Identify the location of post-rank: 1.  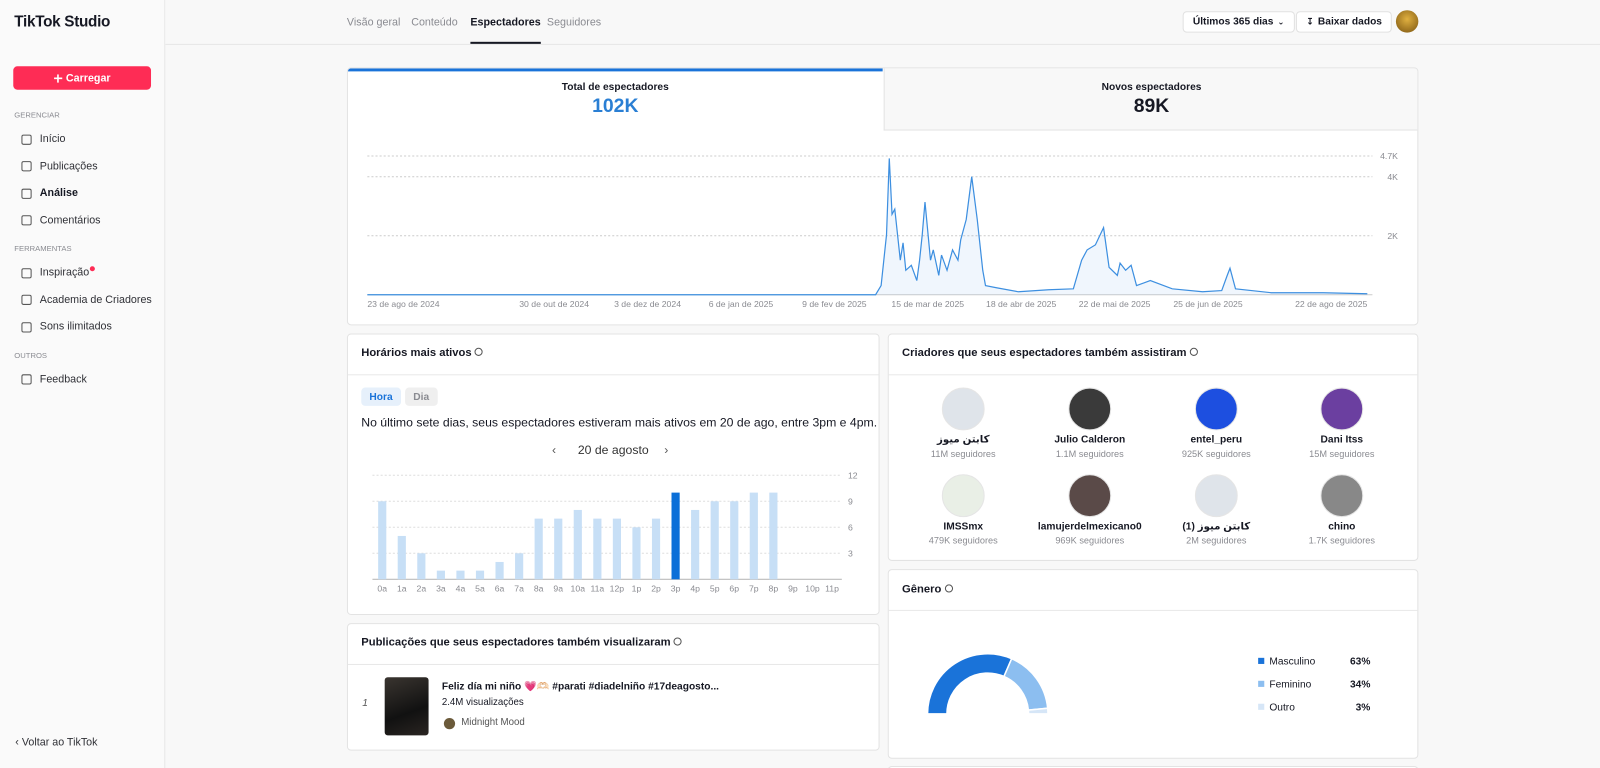
(365, 703).